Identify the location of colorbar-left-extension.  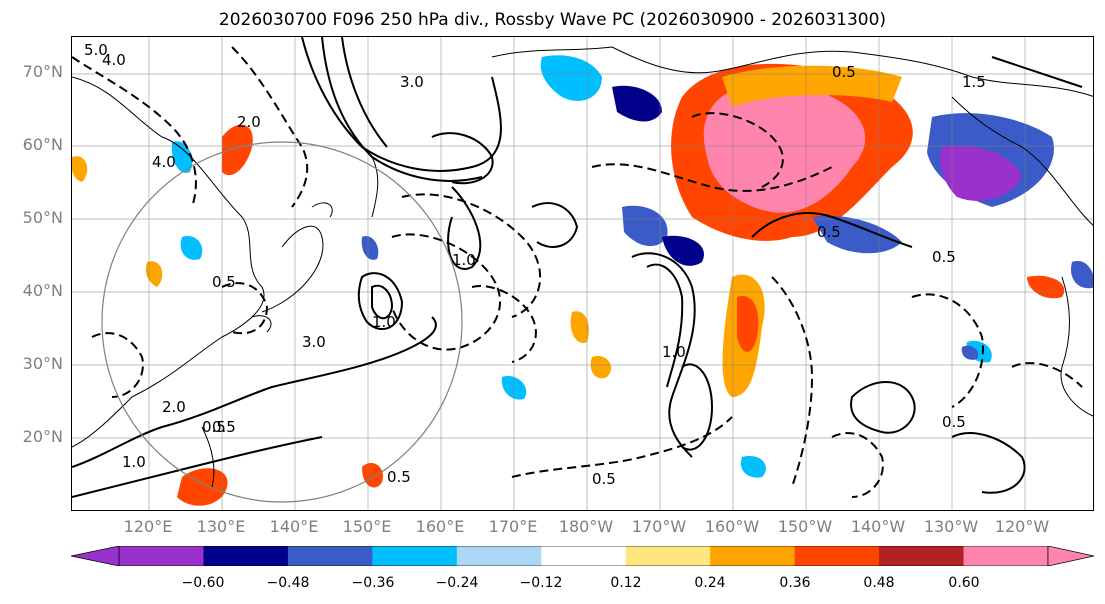
(95, 556).